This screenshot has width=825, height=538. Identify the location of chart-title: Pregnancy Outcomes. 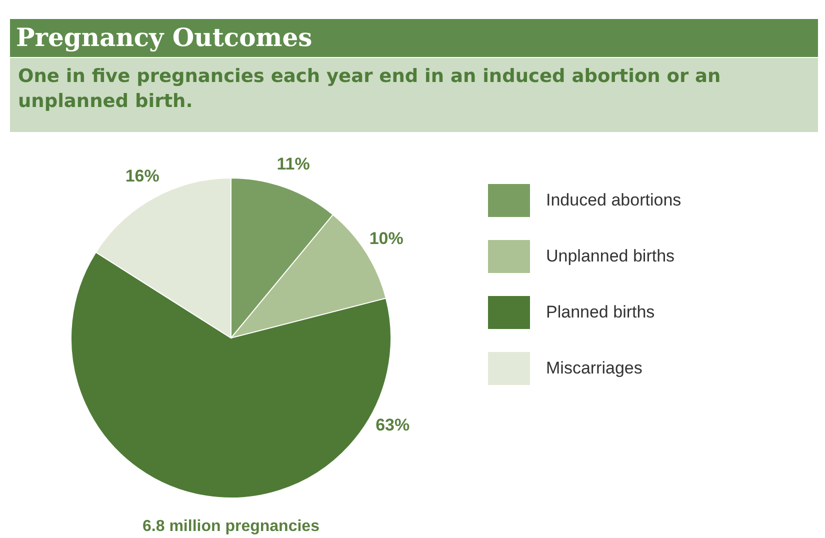
(414, 38).